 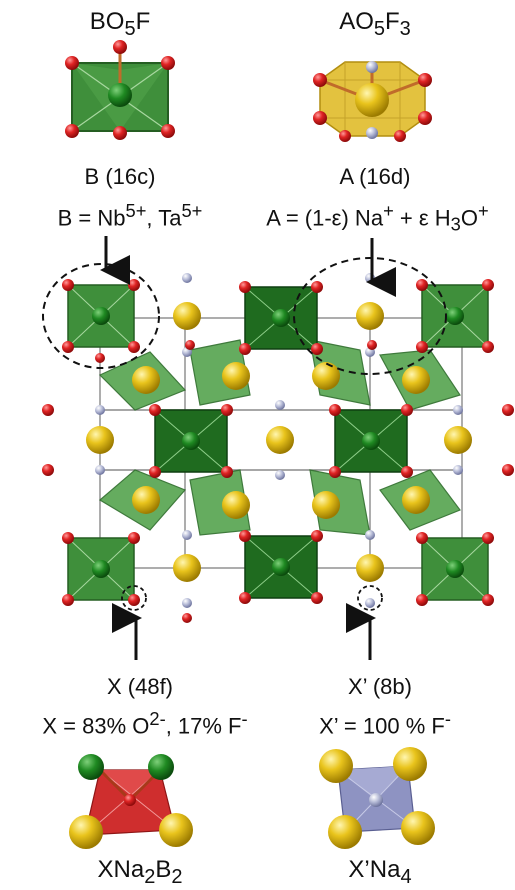 What do you see at coordinates (385, 723) in the screenshot?
I see `xprime-definition: X’ = 100 % F-` at bounding box center [385, 723].